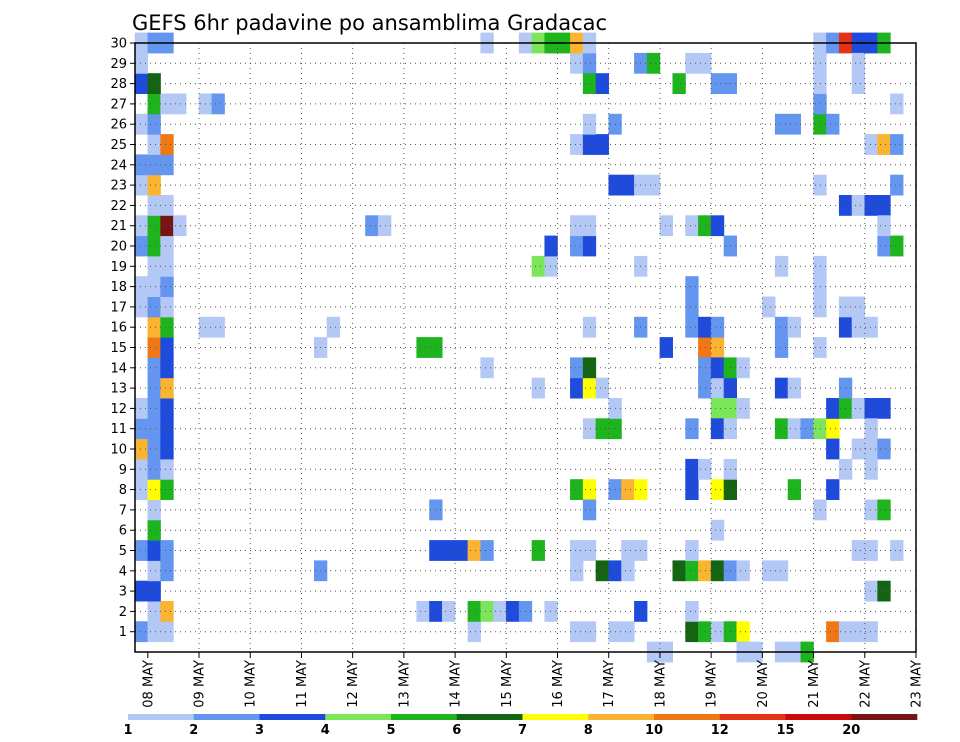  I want to click on chart-title: GEFS 6hr padavine po ansamblima Gradacac, so click(369, 23).